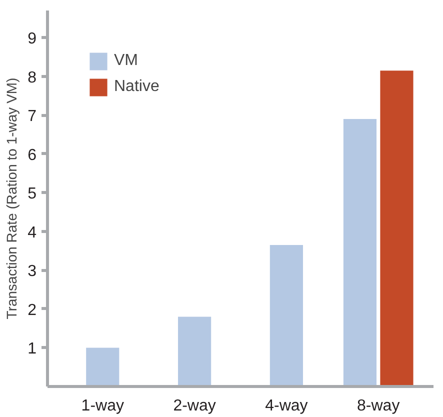  Describe the element at coordinates (102, 406) in the screenshot. I see `x-tick-label: 1-way` at that location.